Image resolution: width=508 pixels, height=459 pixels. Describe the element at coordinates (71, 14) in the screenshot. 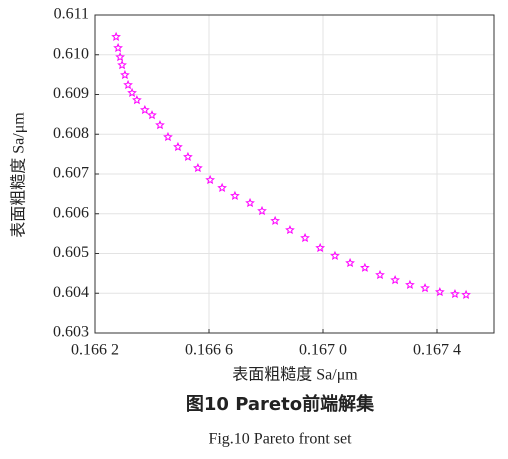

I see `y-tick-label: 0.611` at that location.